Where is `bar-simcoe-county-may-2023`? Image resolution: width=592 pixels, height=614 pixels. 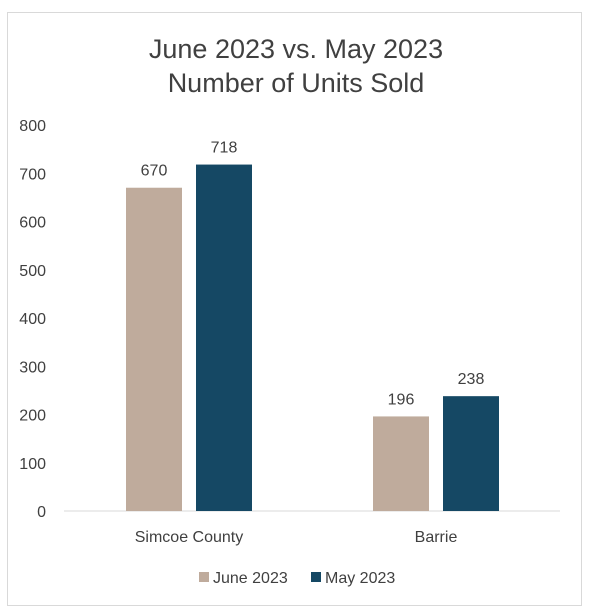 bar-simcoe-county-may-2023 is located at coordinates (224, 337).